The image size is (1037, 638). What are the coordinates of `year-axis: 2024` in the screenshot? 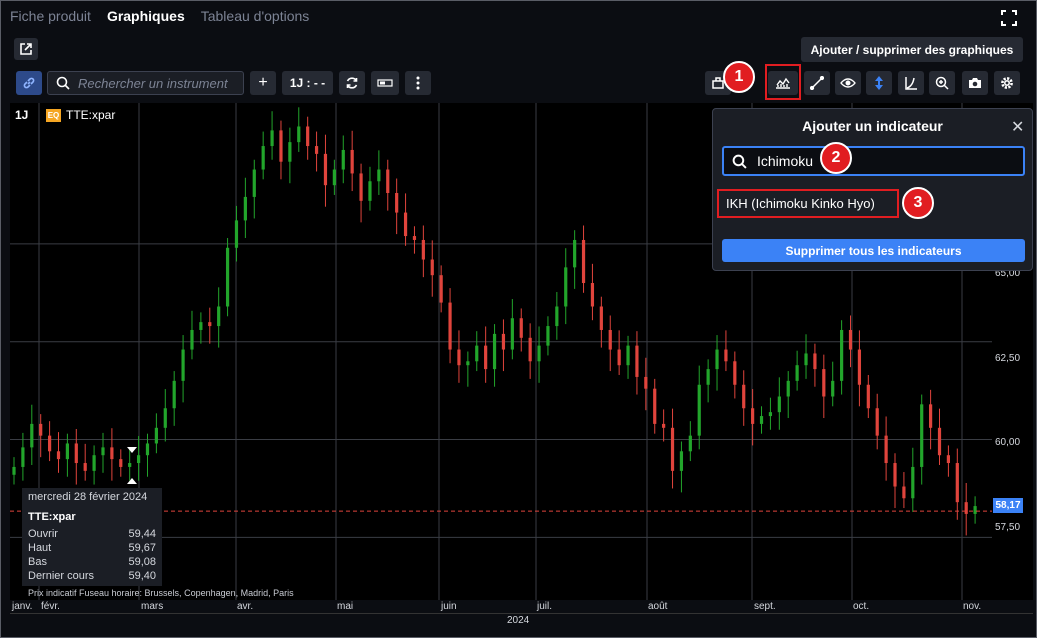 It's located at (521, 620).